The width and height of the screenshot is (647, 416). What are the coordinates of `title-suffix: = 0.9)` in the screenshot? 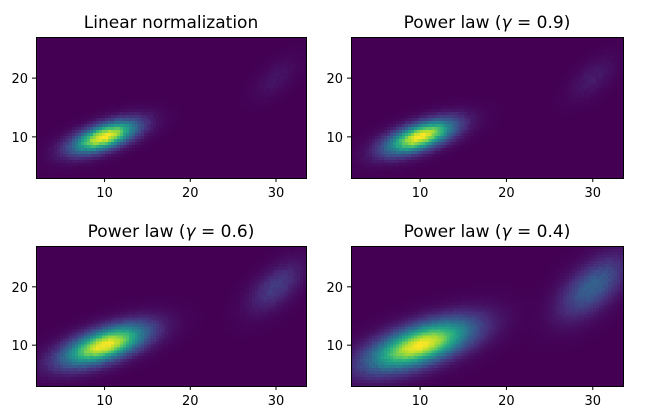 It's located at (541, 23).